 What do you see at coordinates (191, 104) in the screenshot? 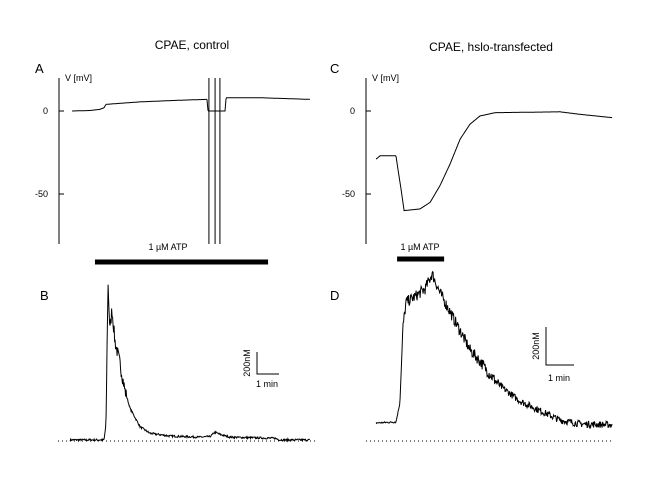
I see `trace-a-membrane-potential` at bounding box center [191, 104].